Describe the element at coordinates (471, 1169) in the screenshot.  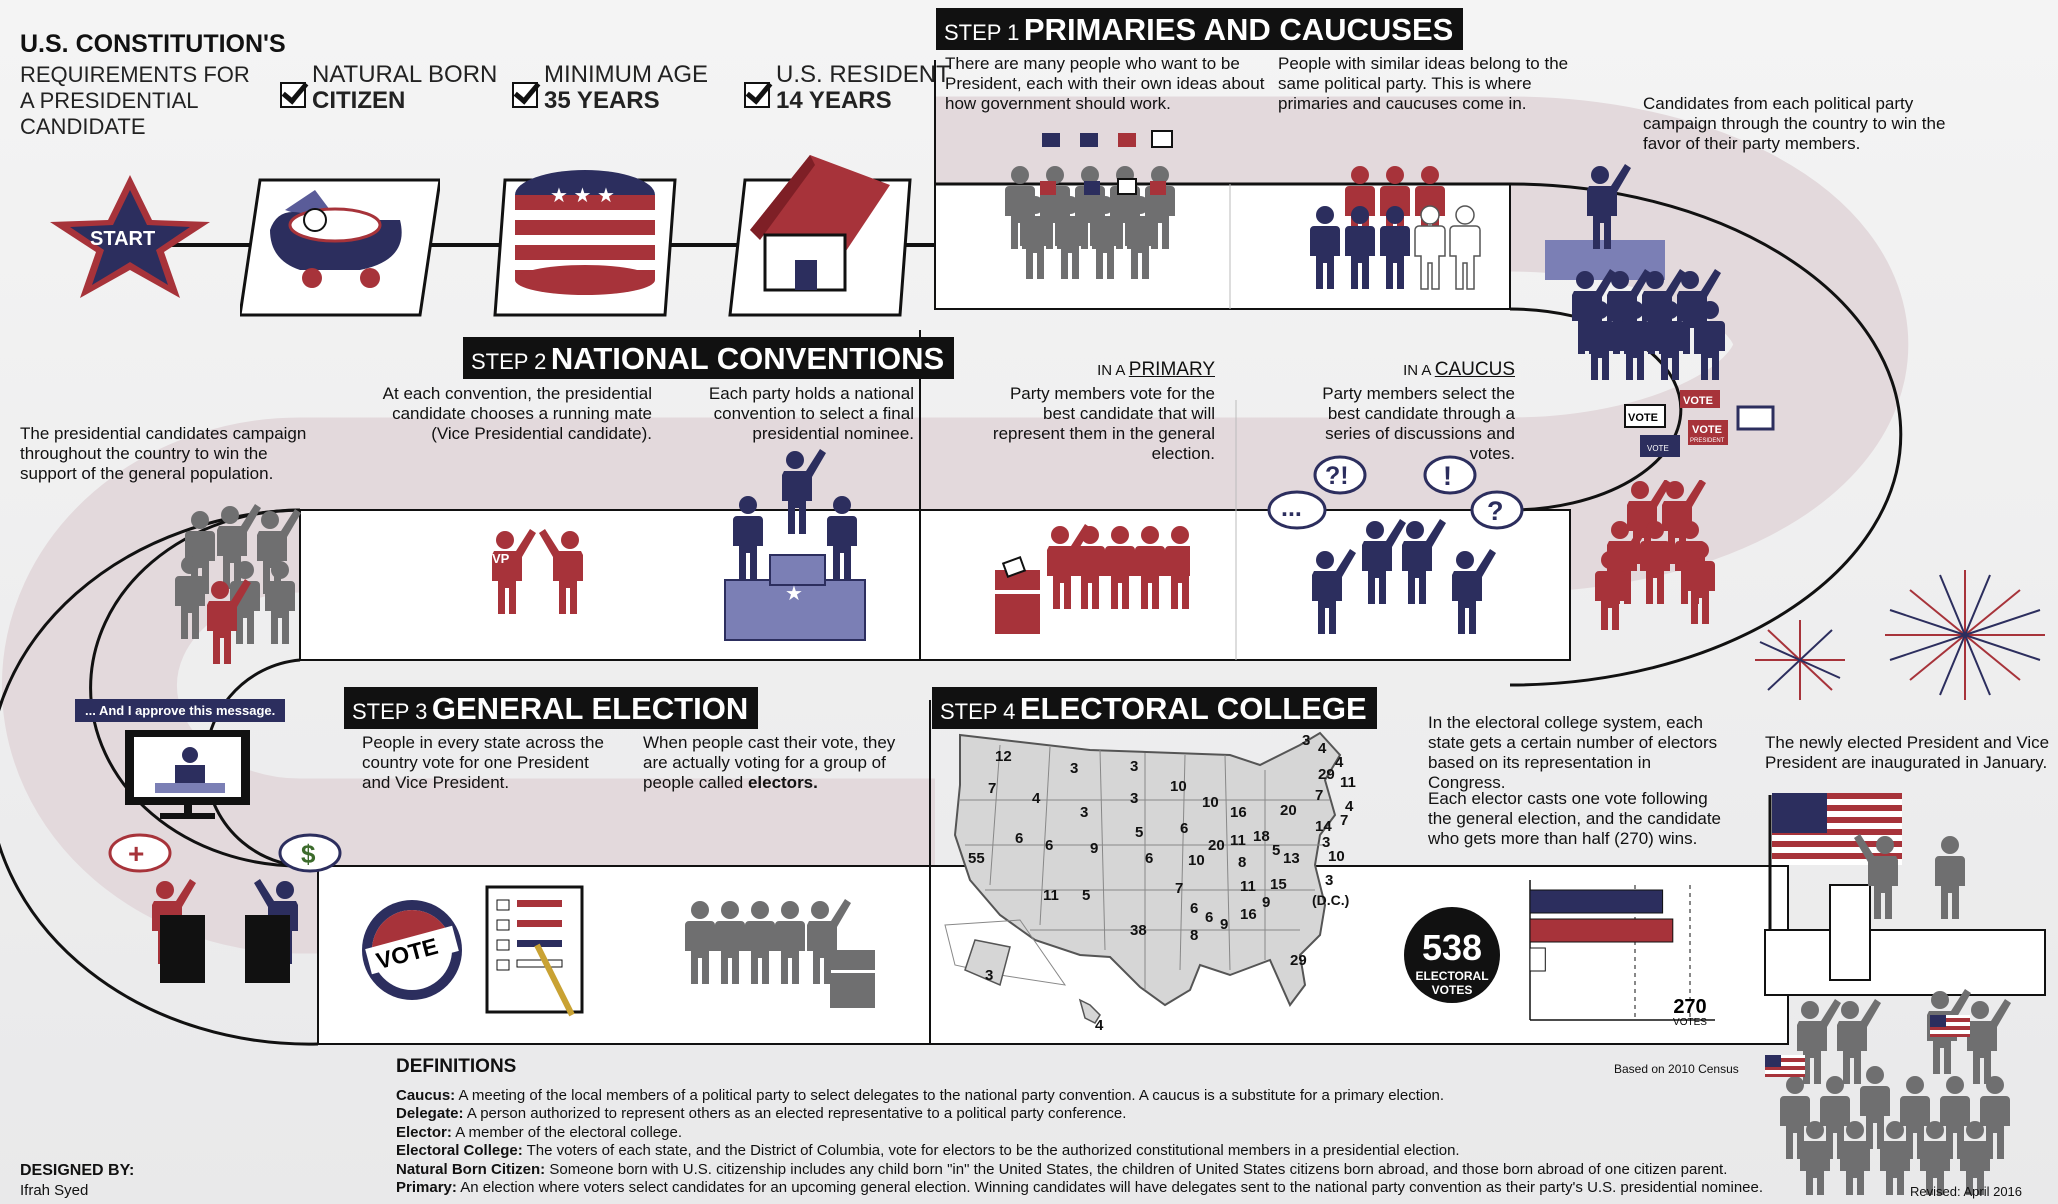
I see `definition-term: Natural Born Citizen:` at that location.